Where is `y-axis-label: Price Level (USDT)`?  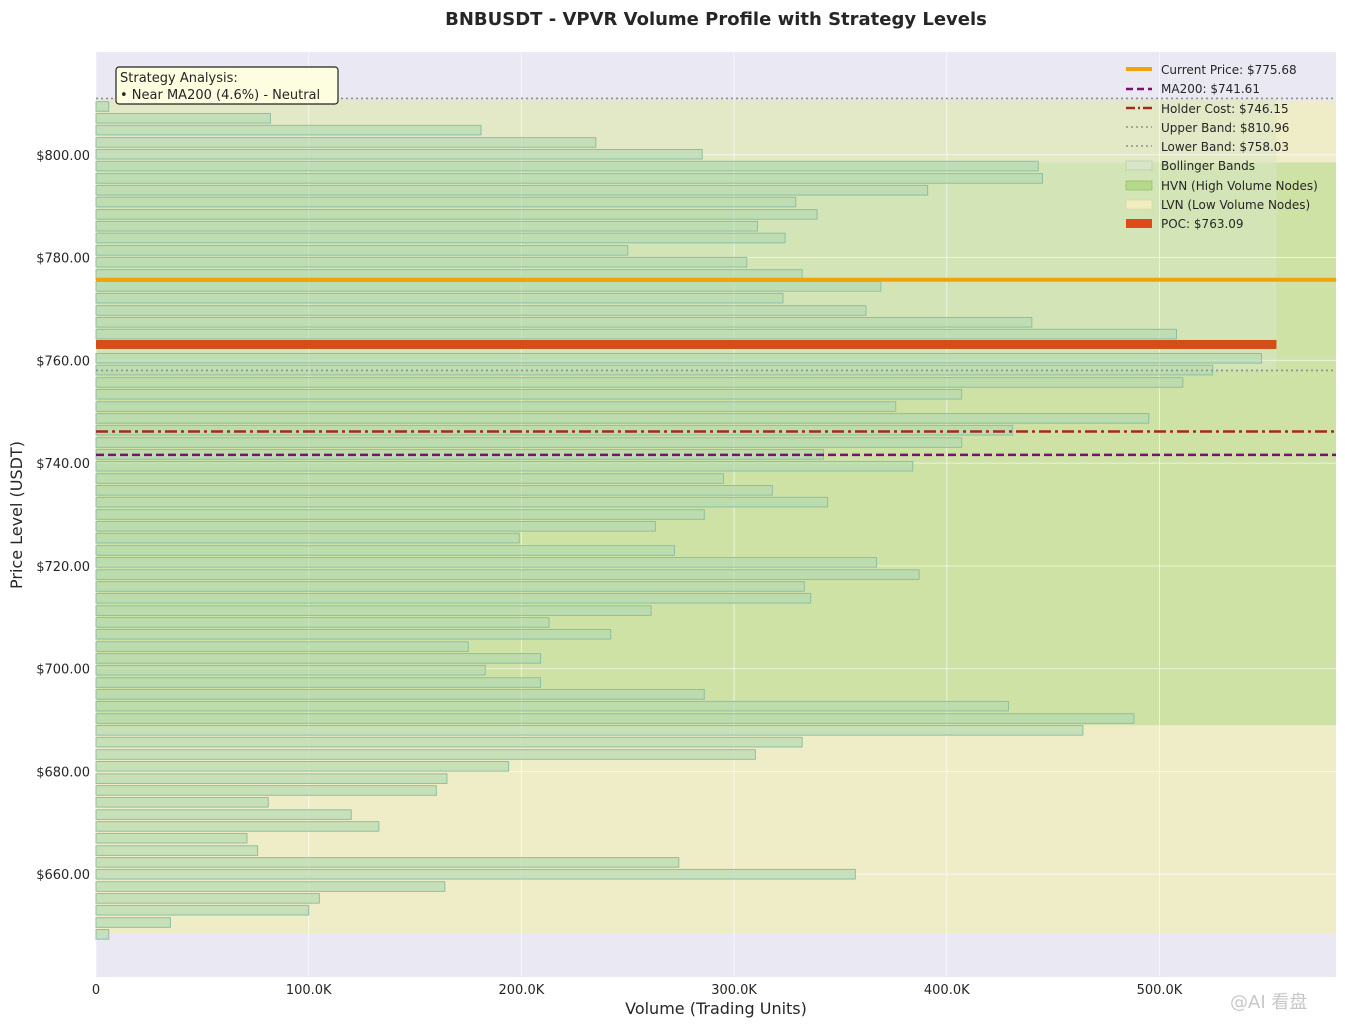
y-axis-label: Price Level (USDT) is located at coordinates (16, 515).